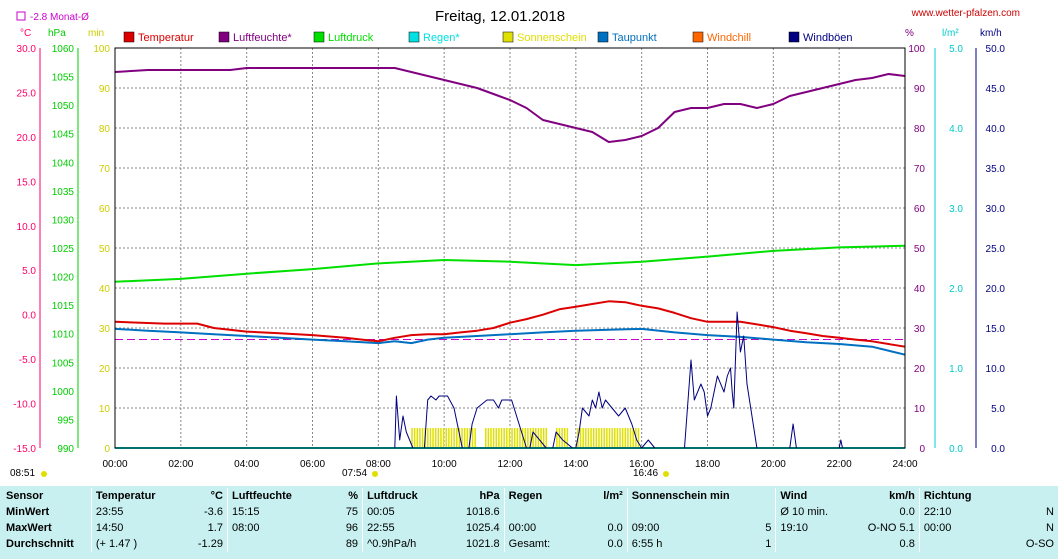 The height and width of the screenshot is (559, 1058). I want to click on stats-cell: 1.7, so click(215, 528).